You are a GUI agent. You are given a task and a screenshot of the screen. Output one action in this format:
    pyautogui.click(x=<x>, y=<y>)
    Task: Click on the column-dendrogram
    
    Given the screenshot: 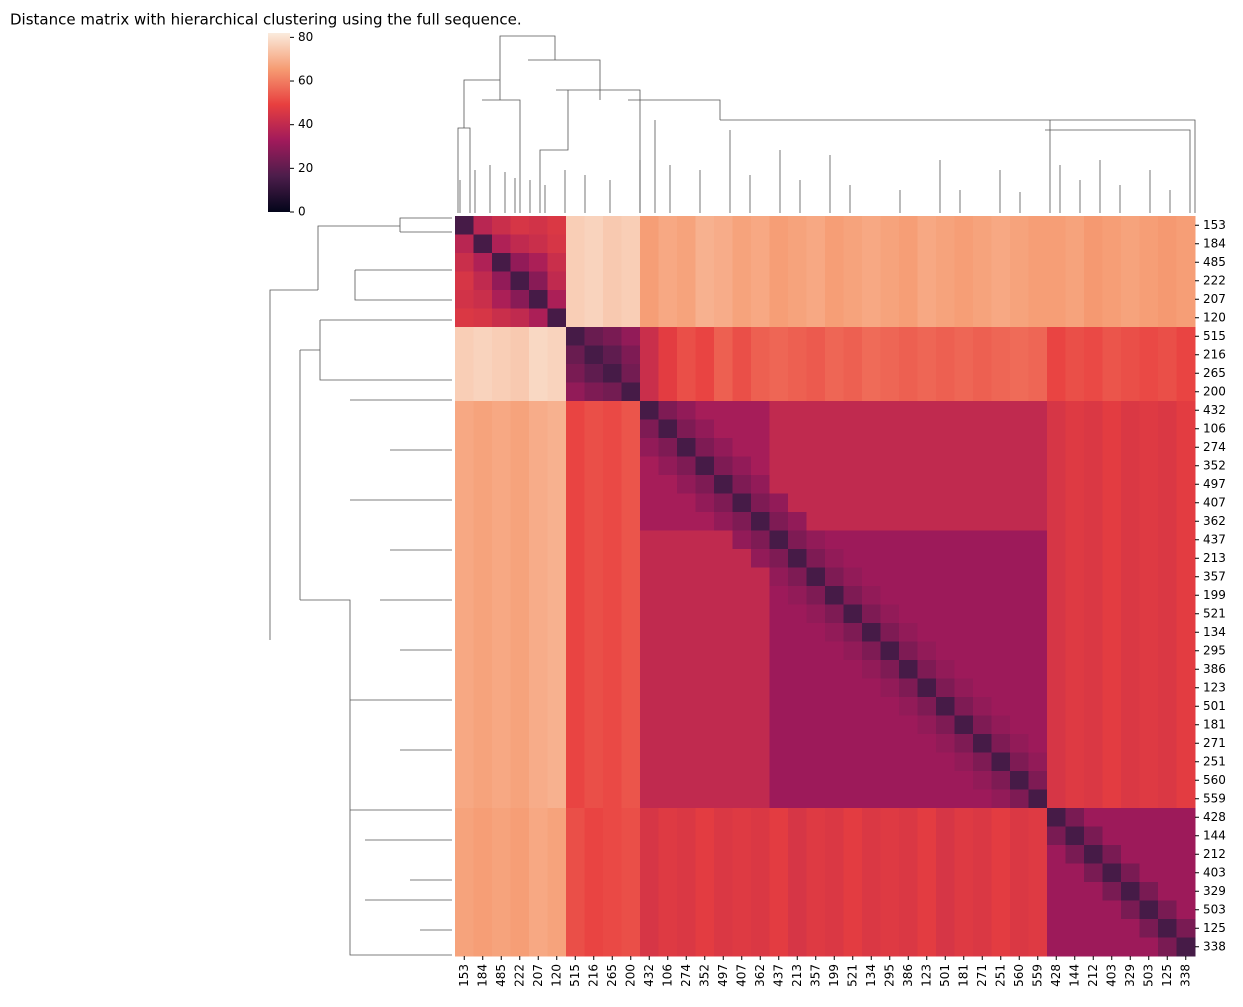 What is the action you would take?
    pyautogui.click(x=826, y=124)
    